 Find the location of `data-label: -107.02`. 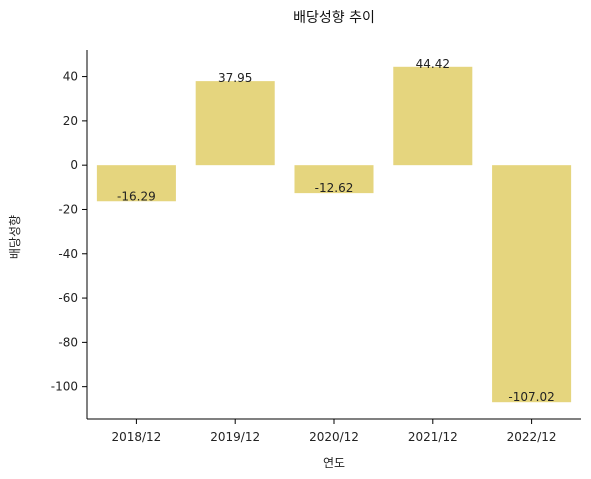

data-label: -107.02 is located at coordinates (531, 397).